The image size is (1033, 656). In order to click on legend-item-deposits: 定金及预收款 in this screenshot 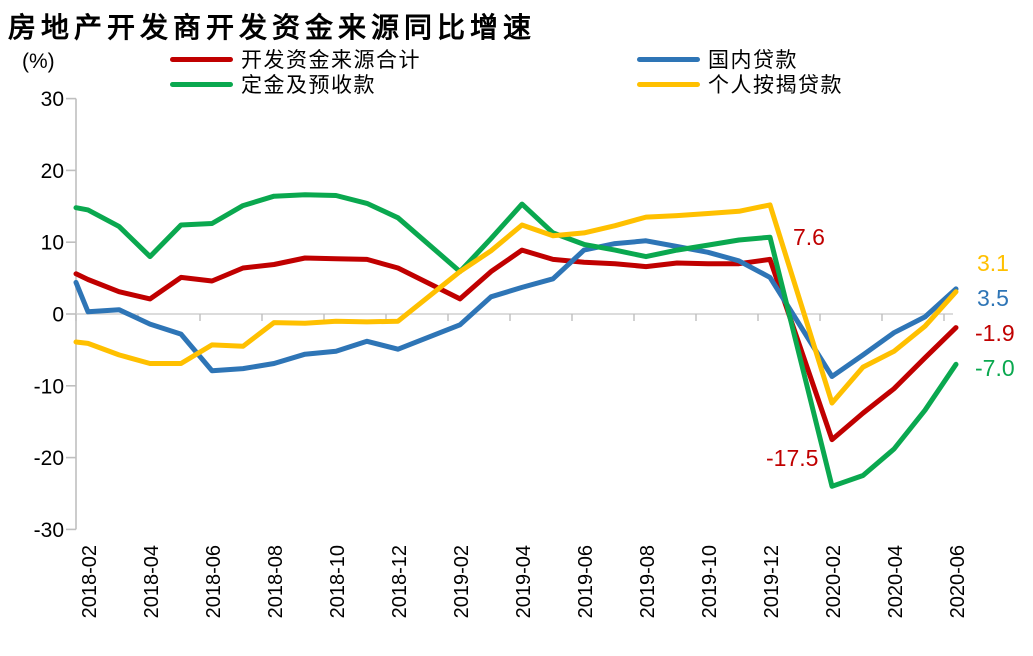, I will do `click(273, 84)`.